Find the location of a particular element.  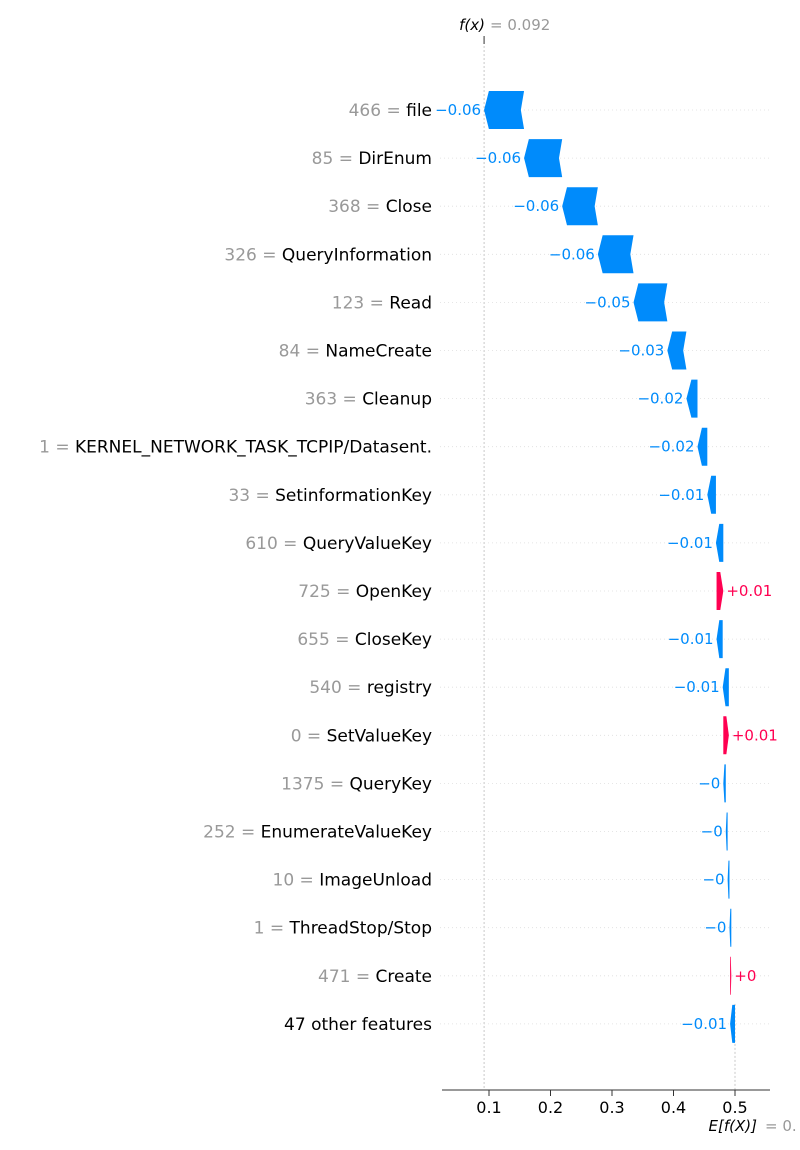

feature-name: Create is located at coordinates (404, 977).